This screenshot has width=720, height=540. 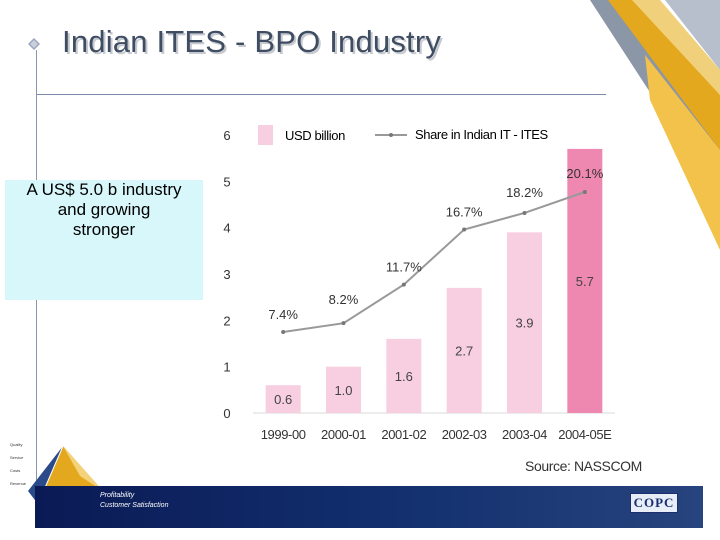 What do you see at coordinates (321, 94) in the screenshot?
I see `title-divider` at bounding box center [321, 94].